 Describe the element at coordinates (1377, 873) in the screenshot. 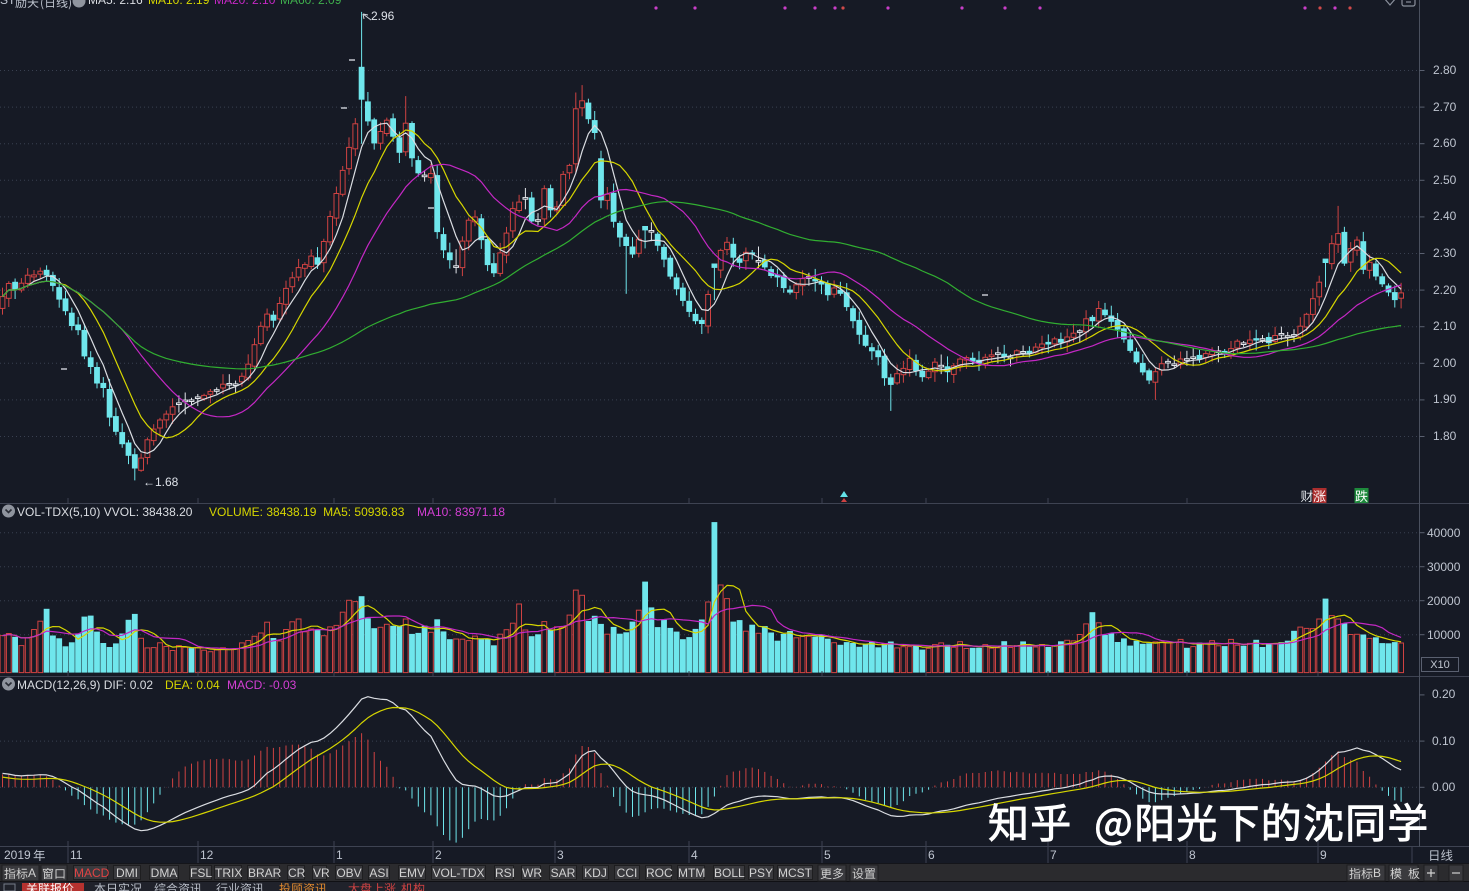

I see `svg-text: B` at that location.